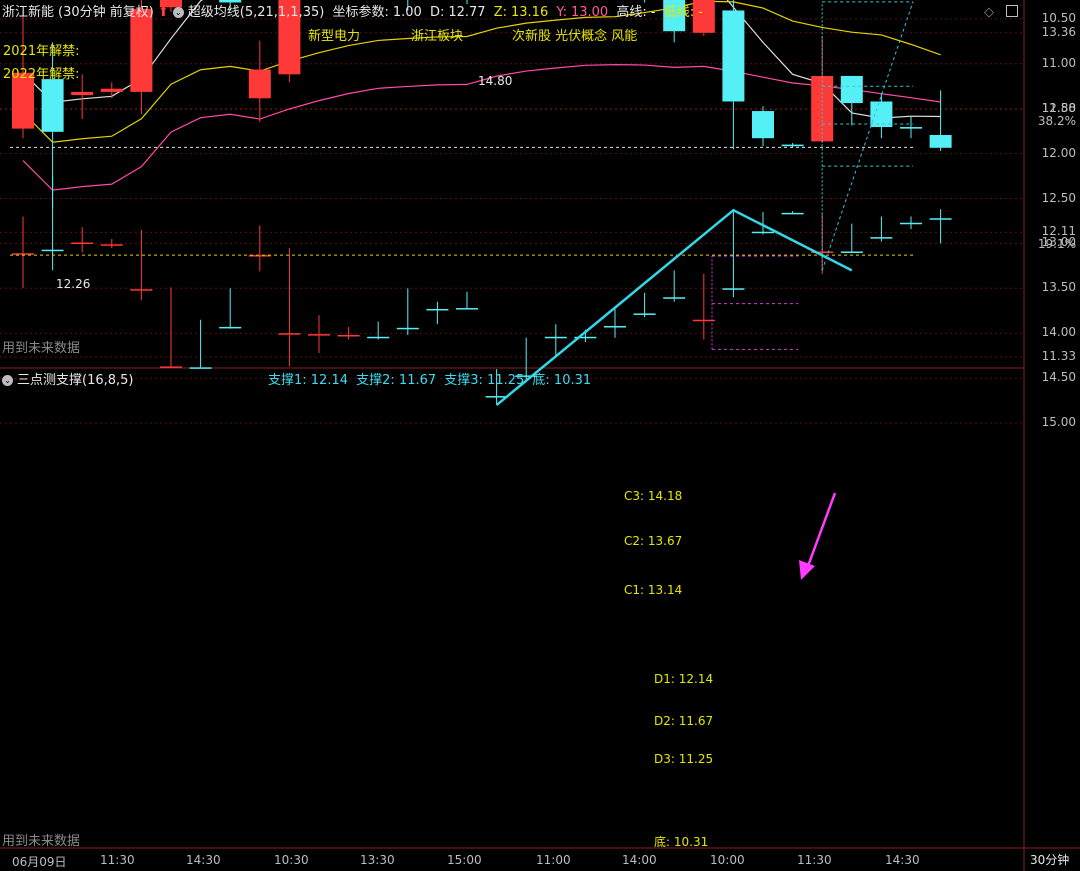  I want to click on low-annotation: 12.26, so click(73, 284).